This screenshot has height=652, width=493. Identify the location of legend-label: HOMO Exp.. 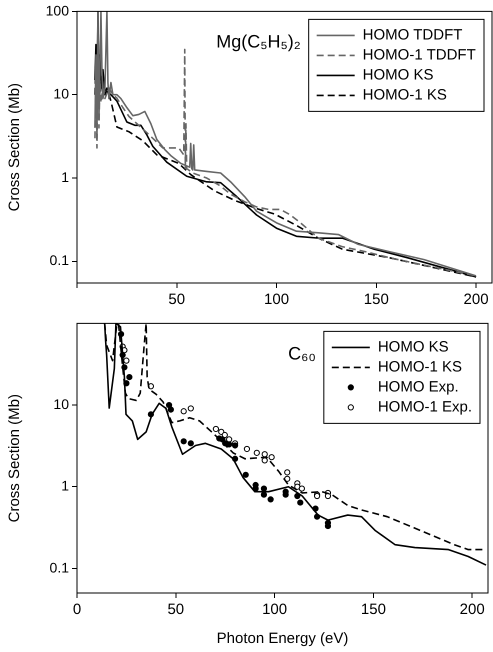
(418, 387).